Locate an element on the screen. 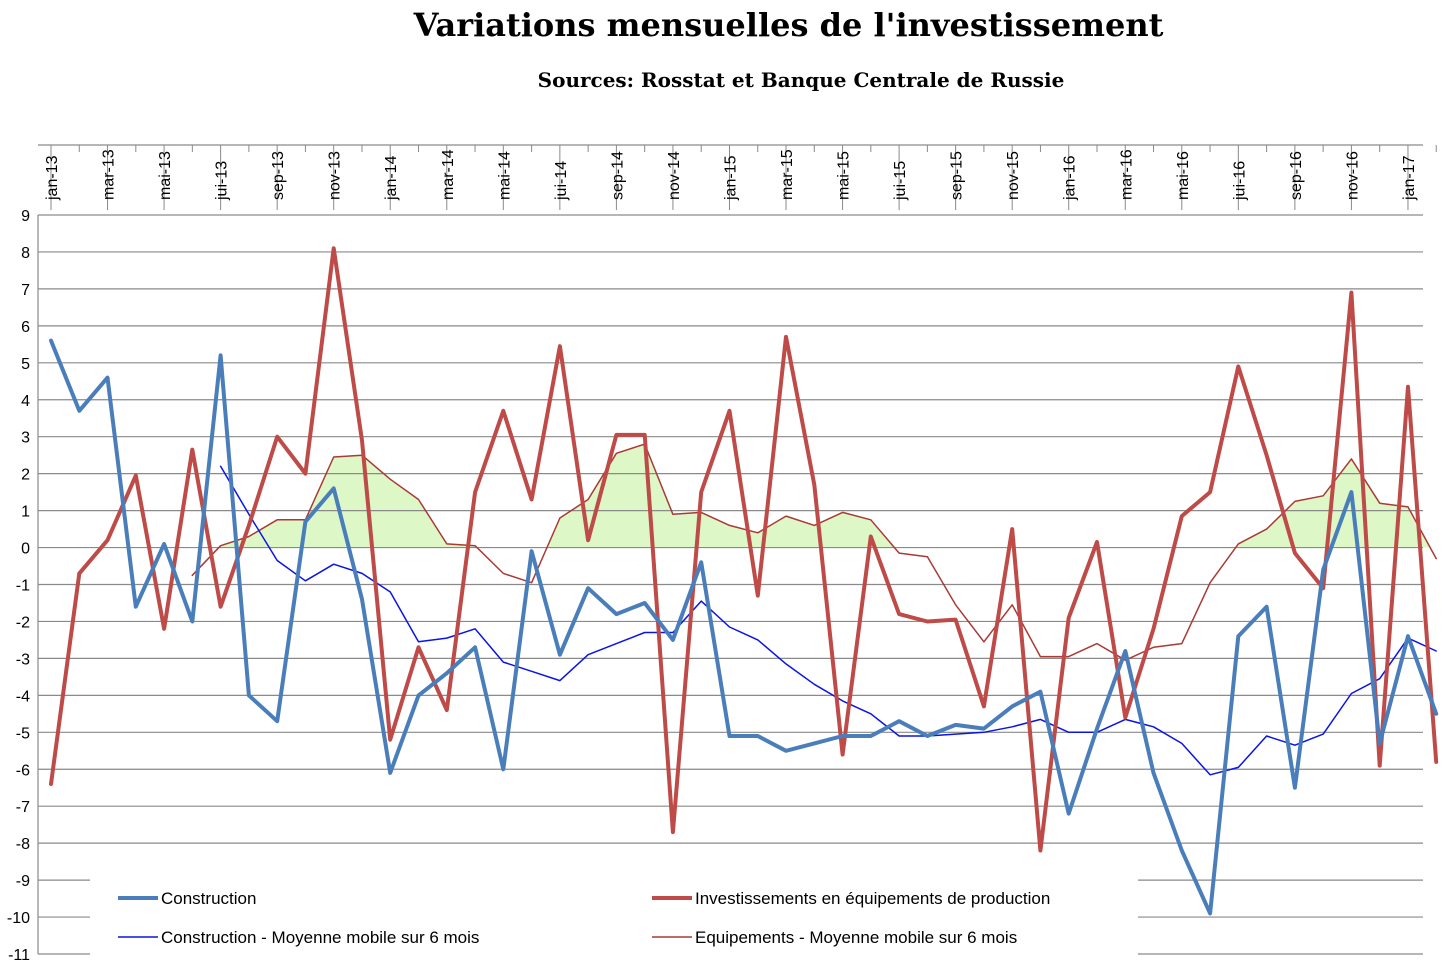 The image size is (1447, 970). x-tick-label: jui-15 is located at coordinates (900, 181).